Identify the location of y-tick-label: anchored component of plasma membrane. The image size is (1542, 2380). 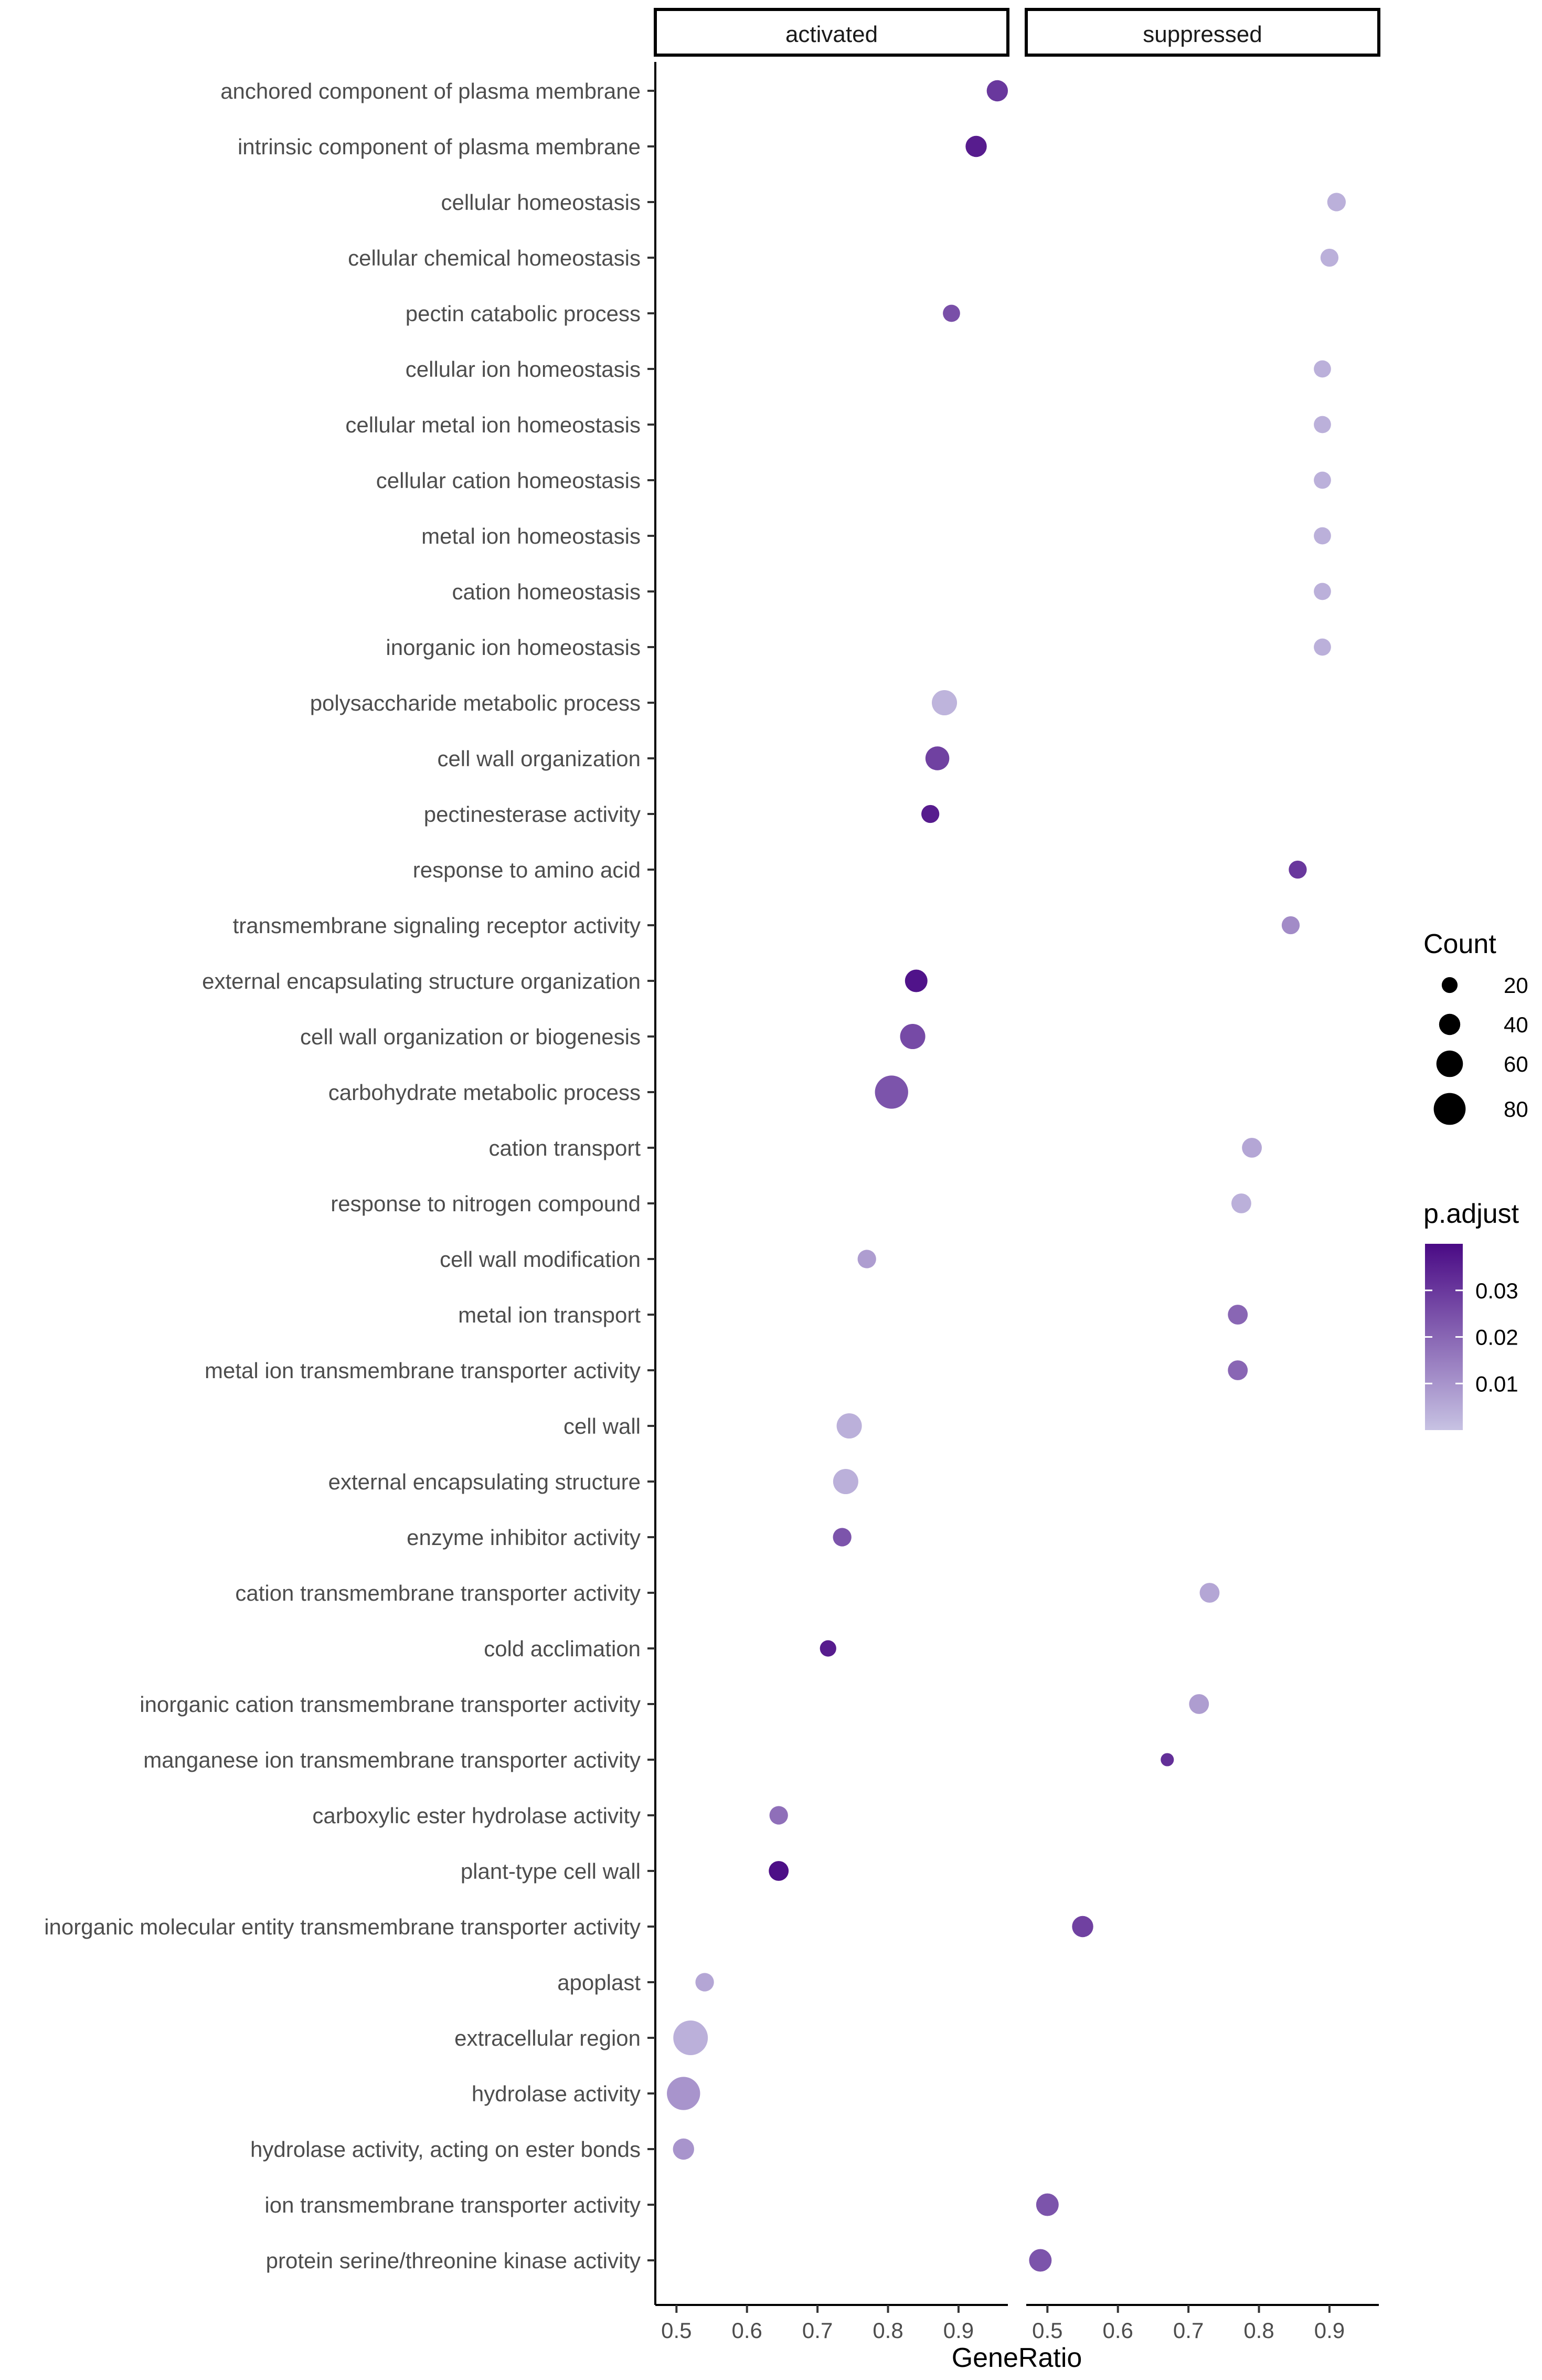
(430, 91).